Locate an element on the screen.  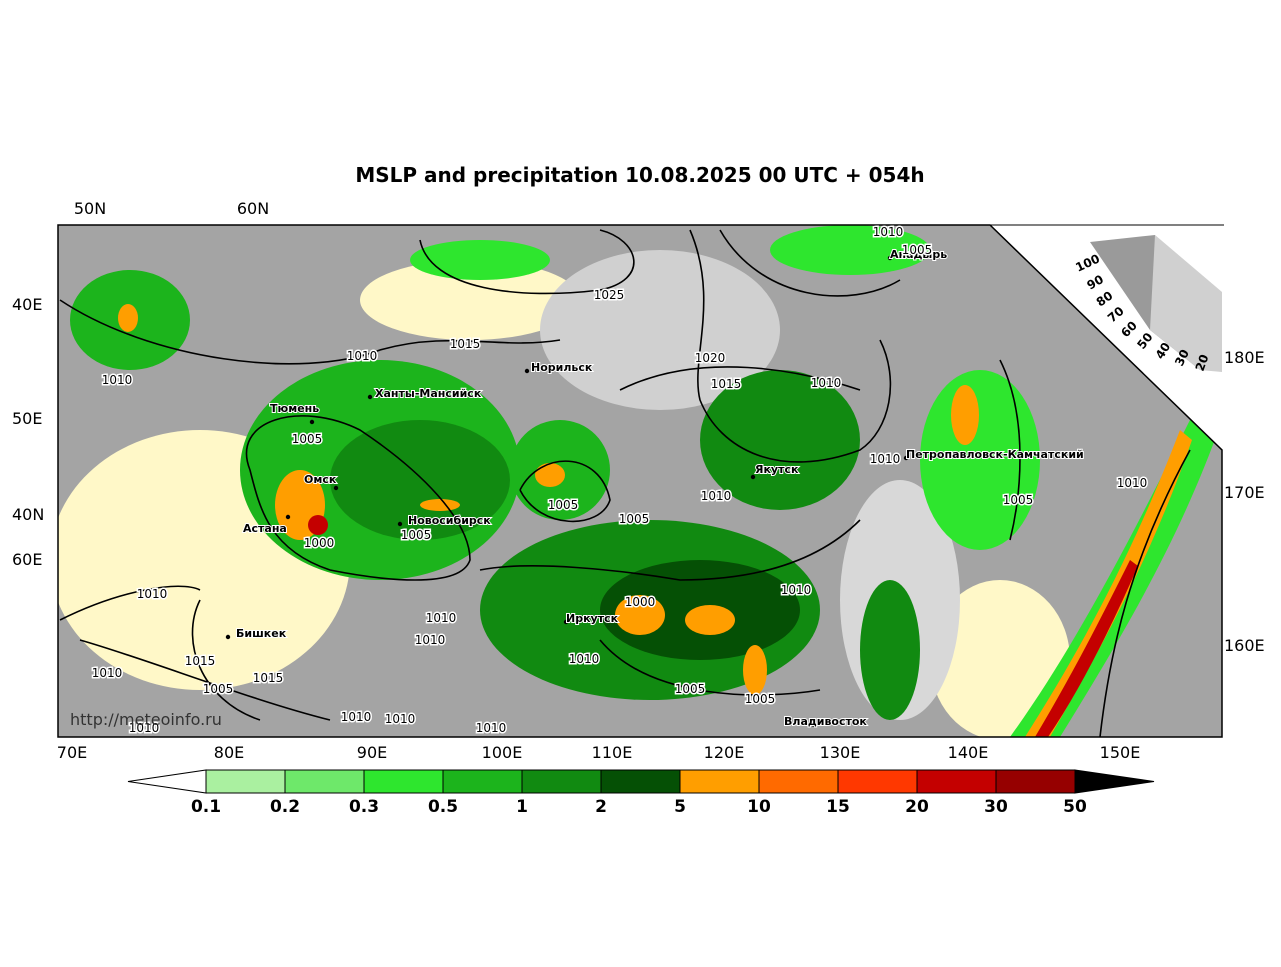
colorbar-start is located at coordinates (167, 781).